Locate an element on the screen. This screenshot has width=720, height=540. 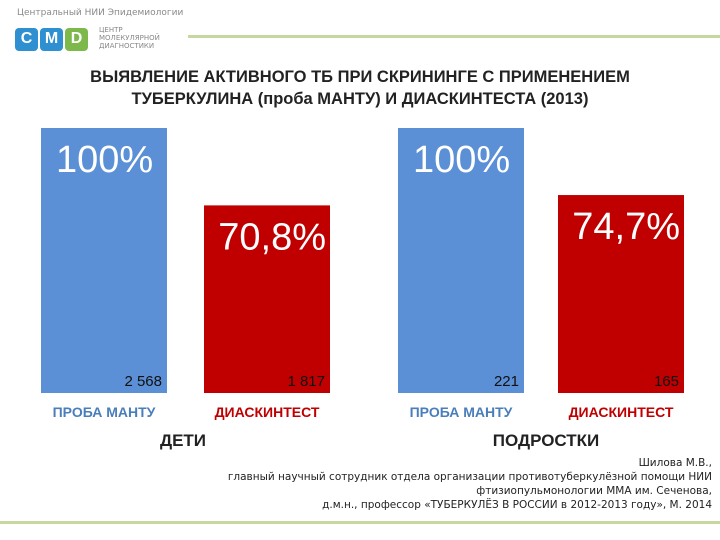
logo-subtitle: ЦЕНТР МОЛЕКУЛЯРНОЙ ДИАГНОСТИКИ is located at coordinates (129, 38).